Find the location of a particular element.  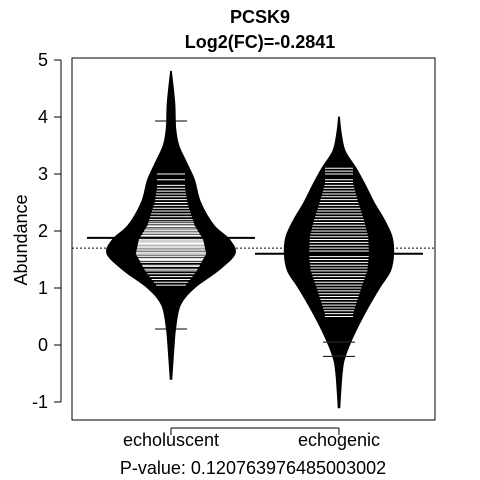

chart-subtitle: Log2(FC)=-0.2841 is located at coordinates (260, 42).